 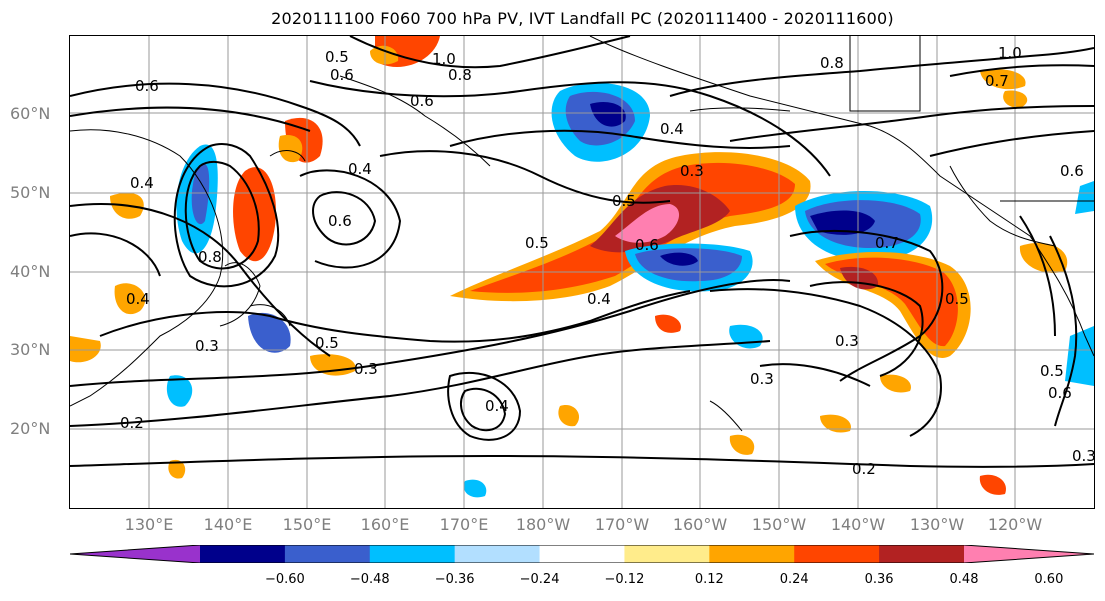 What do you see at coordinates (937, 524) in the screenshot?
I see `lon-label: 130°W` at bounding box center [937, 524].